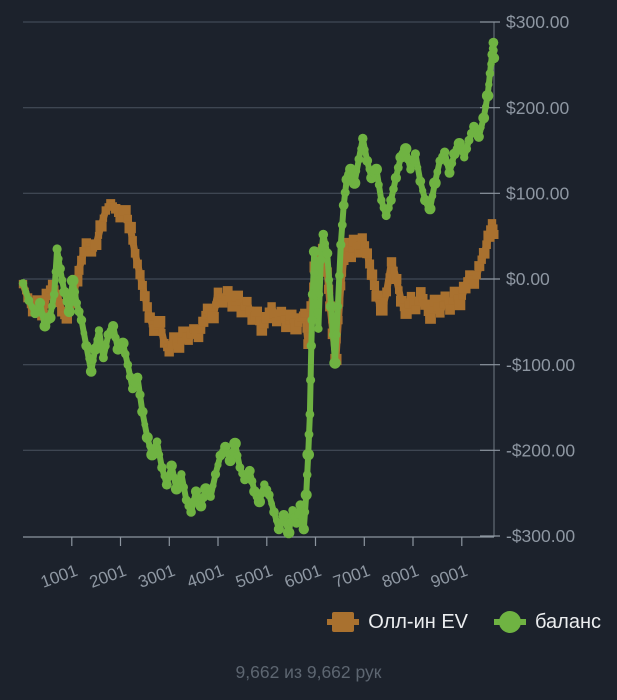 This screenshot has height=700, width=617. I want to click on legend-label-balance: баланс, so click(568, 622).